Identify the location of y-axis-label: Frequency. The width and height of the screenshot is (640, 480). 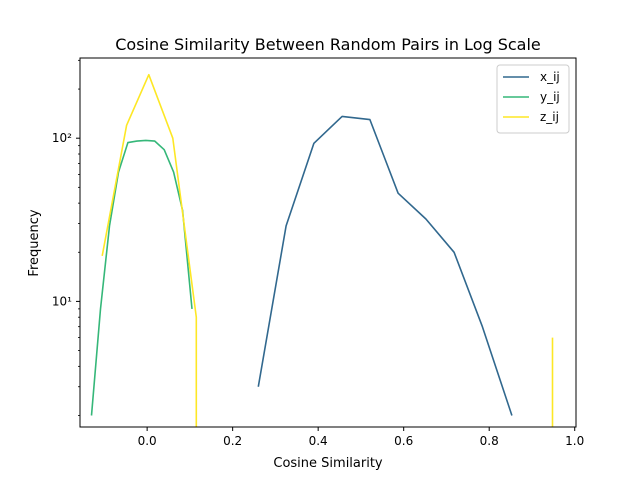
(34, 242).